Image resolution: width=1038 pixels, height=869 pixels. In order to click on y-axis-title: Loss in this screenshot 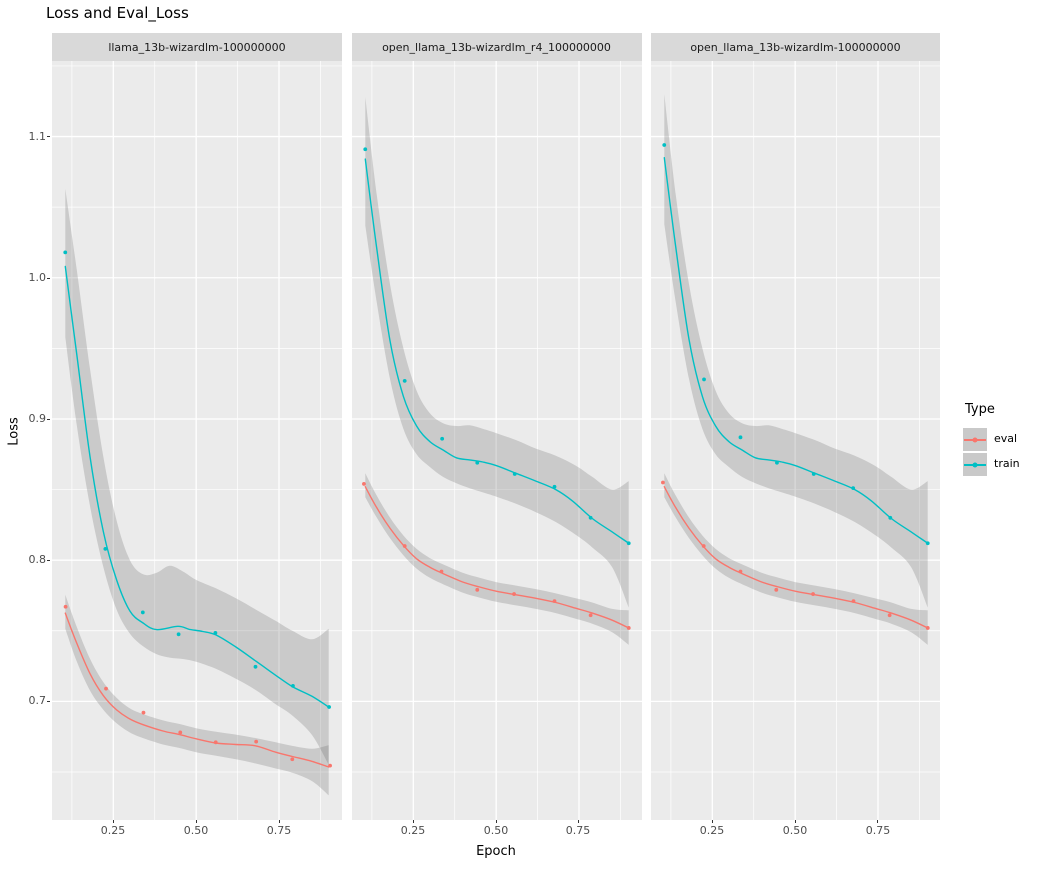, I will do `click(14, 431)`.